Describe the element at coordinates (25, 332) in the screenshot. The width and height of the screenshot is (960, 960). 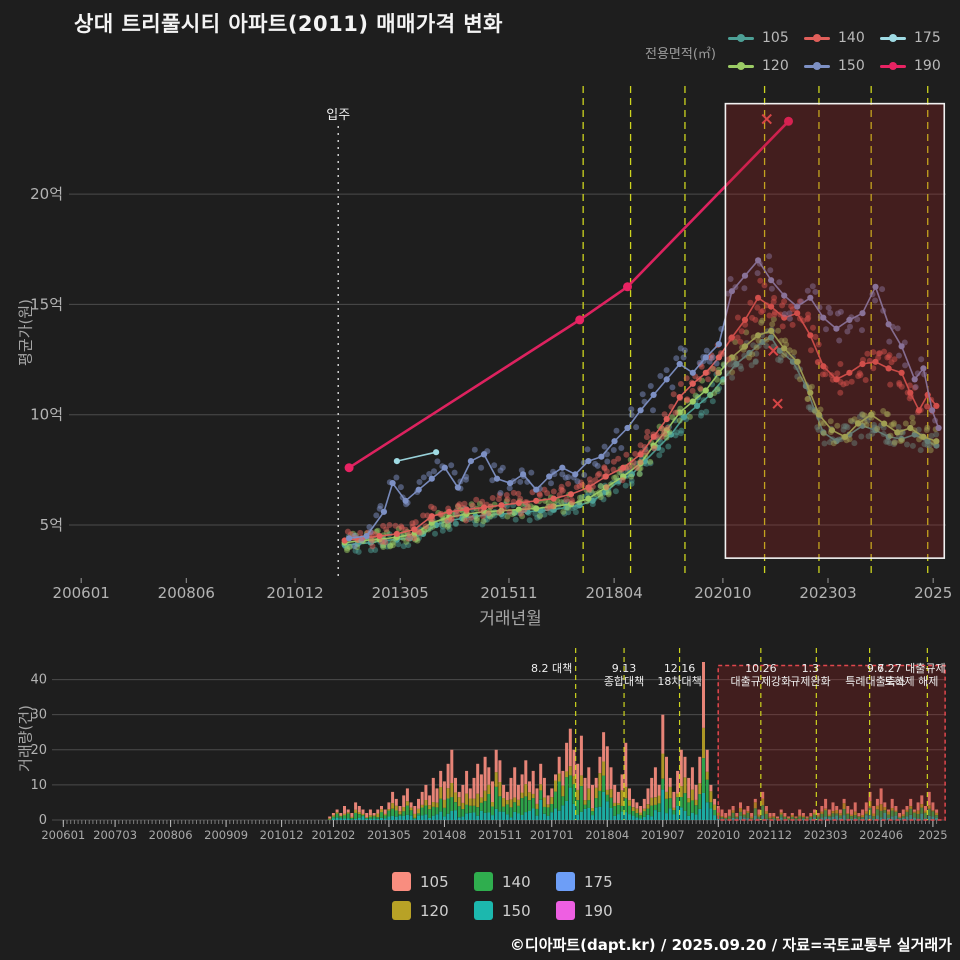
I see `y-axis-label-price: 평균가(원)` at that location.